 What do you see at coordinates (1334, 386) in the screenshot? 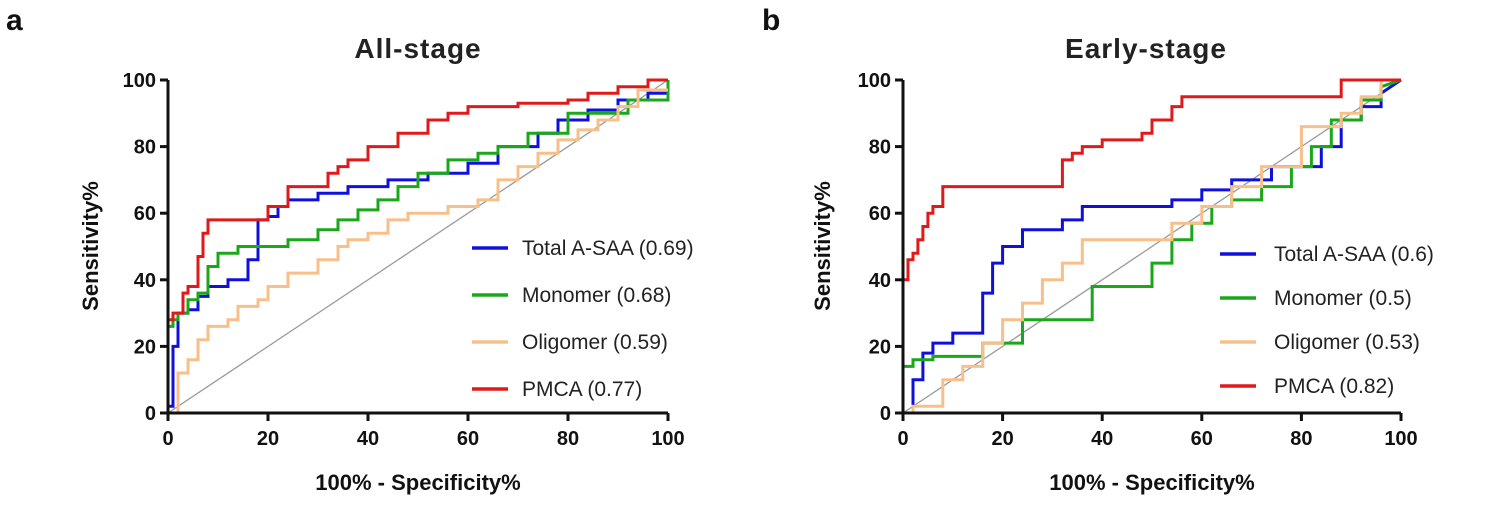
I see `legend-label: PMCA (0.82)` at bounding box center [1334, 386].